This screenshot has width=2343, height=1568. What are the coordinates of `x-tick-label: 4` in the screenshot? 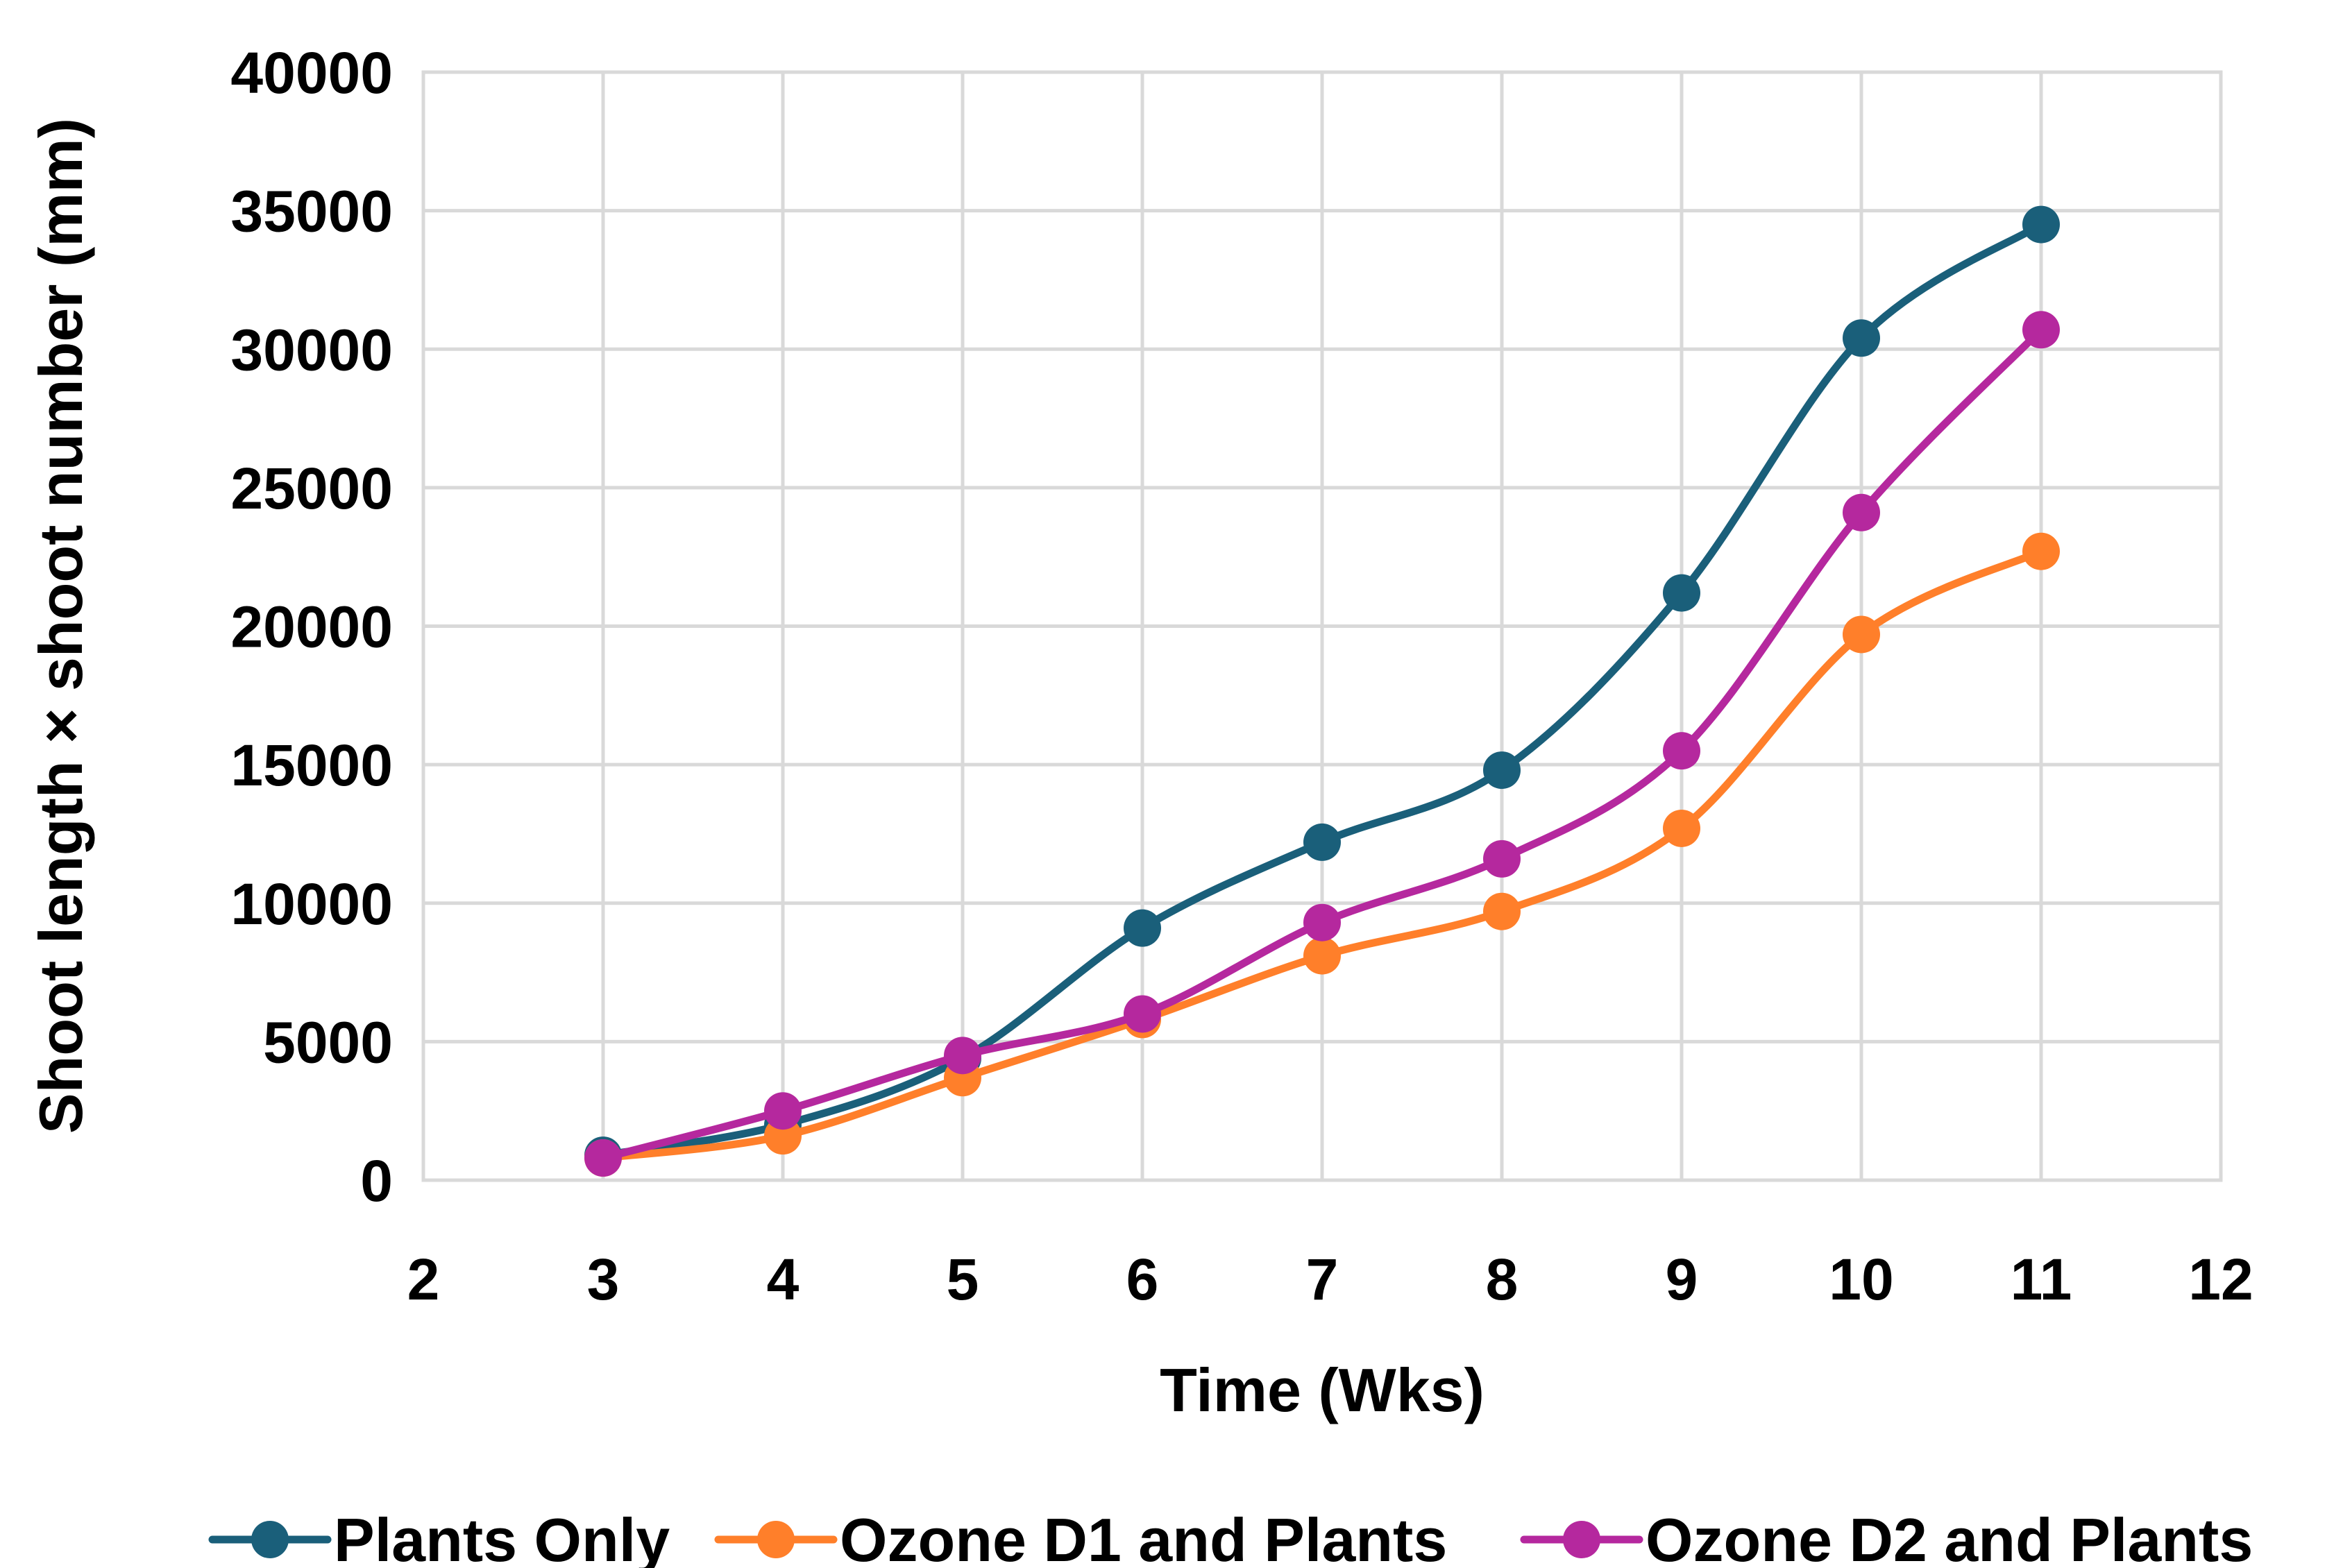 It's located at (783, 1279).